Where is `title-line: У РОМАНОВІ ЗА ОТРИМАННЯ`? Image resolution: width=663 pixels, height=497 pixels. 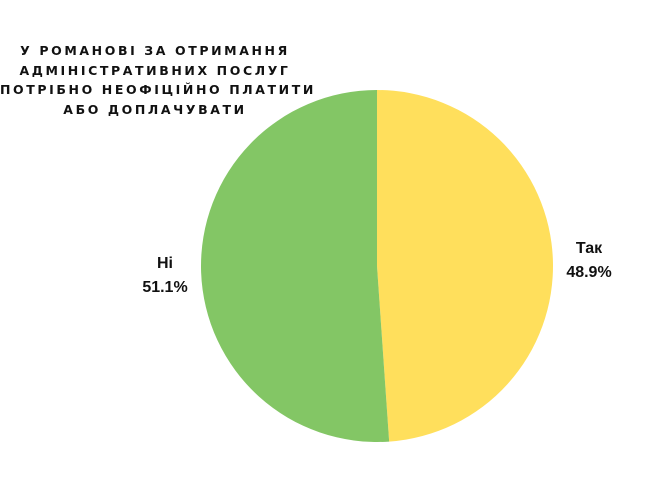
title-line: У РОМАНОВІ ЗА ОТРИМАННЯ is located at coordinates (155, 50).